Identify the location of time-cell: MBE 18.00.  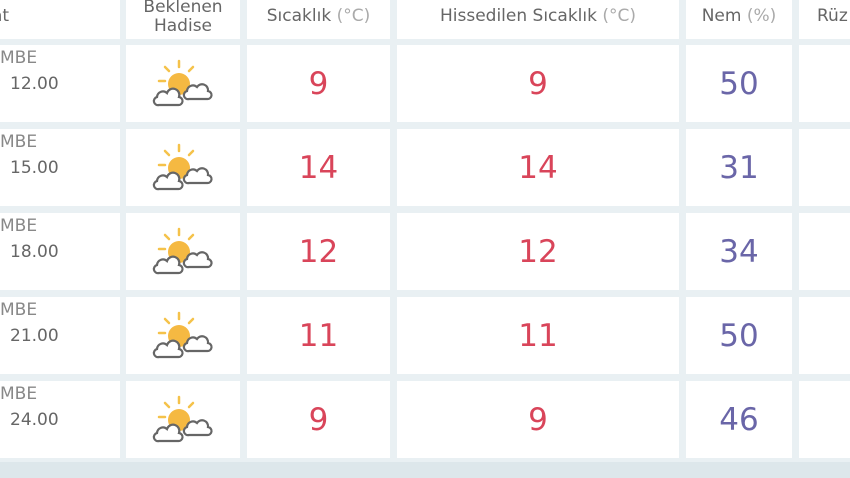
(60, 251).